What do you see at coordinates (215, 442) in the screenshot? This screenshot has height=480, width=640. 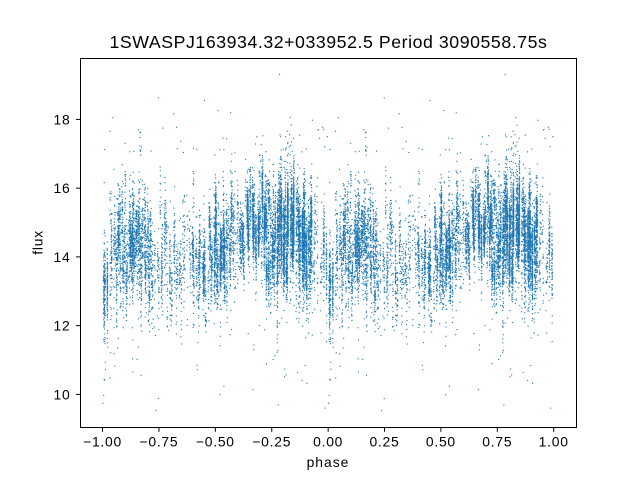 I see `svg-text: −0.50` at bounding box center [215, 442].